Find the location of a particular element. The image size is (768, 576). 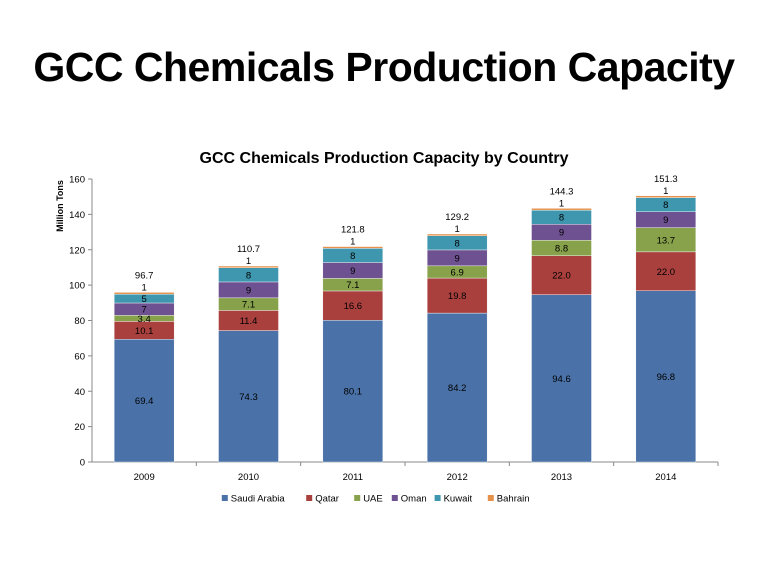

data-label: 8.8 is located at coordinates (561, 248).